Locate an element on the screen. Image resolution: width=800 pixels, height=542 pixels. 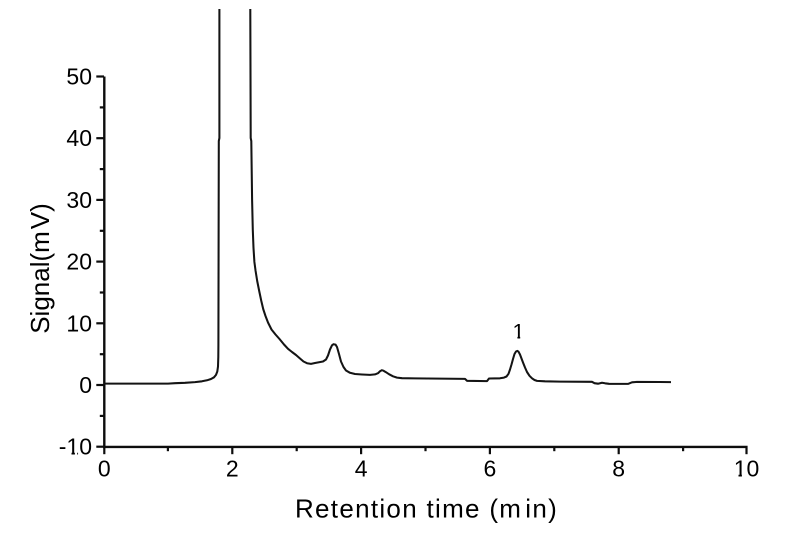
svg-text: 2 is located at coordinates (232, 469).